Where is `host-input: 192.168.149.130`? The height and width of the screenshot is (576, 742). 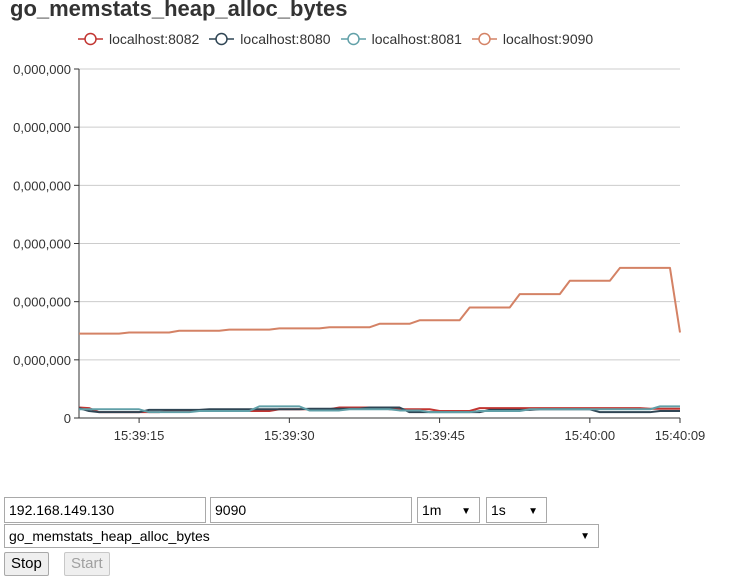
host-input: 192.168.149.130 is located at coordinates (105, 510).